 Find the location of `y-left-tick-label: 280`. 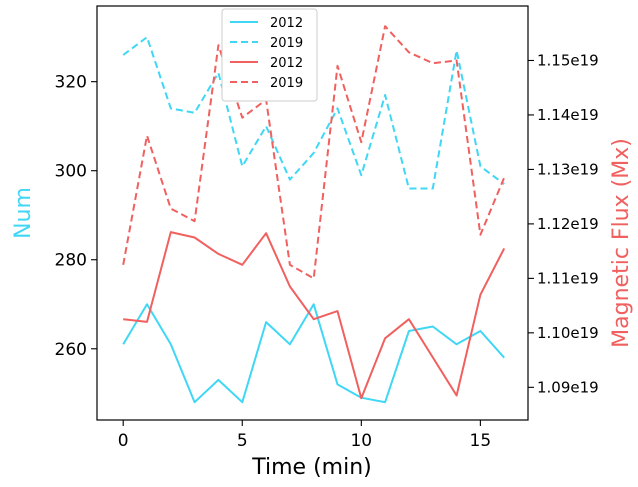

y-left-tick-label: 280 is located at coordinates (71, 261).